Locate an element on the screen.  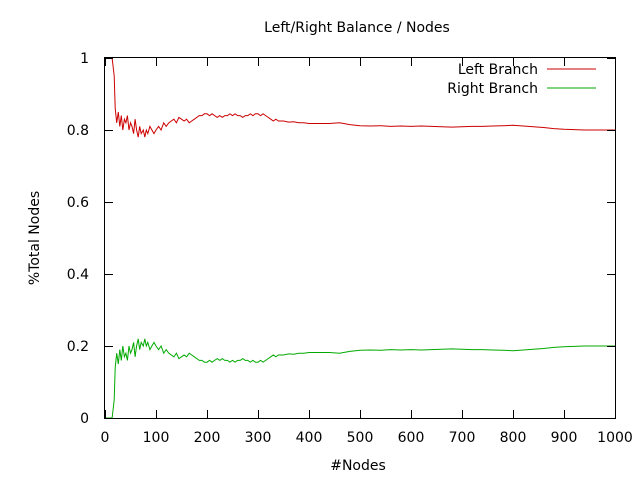
y-tick-label: 0 is located at coordinates (84, 419).